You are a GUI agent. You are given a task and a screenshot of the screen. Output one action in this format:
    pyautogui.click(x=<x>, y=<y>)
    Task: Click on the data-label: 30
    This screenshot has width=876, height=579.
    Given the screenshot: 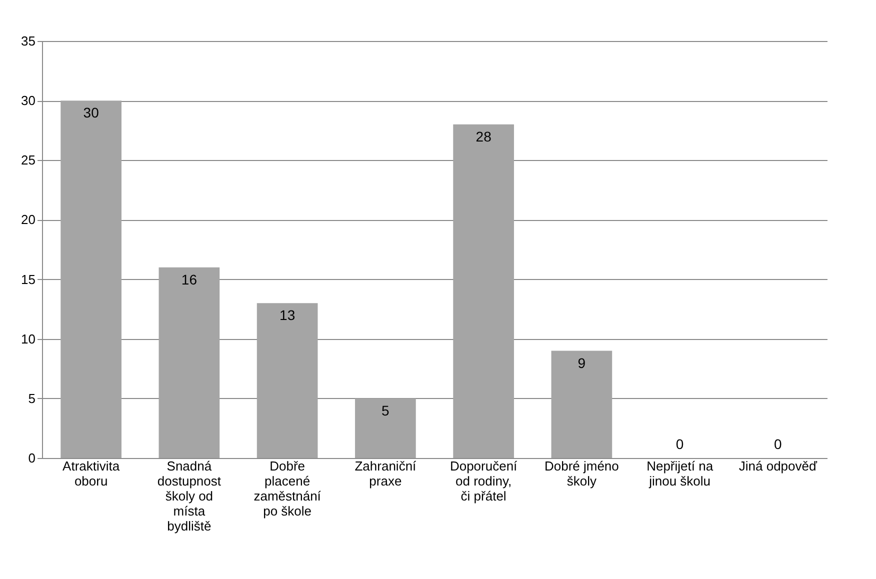 What is the action you would take?
    pyautogui.click(x=91, y=112)
    